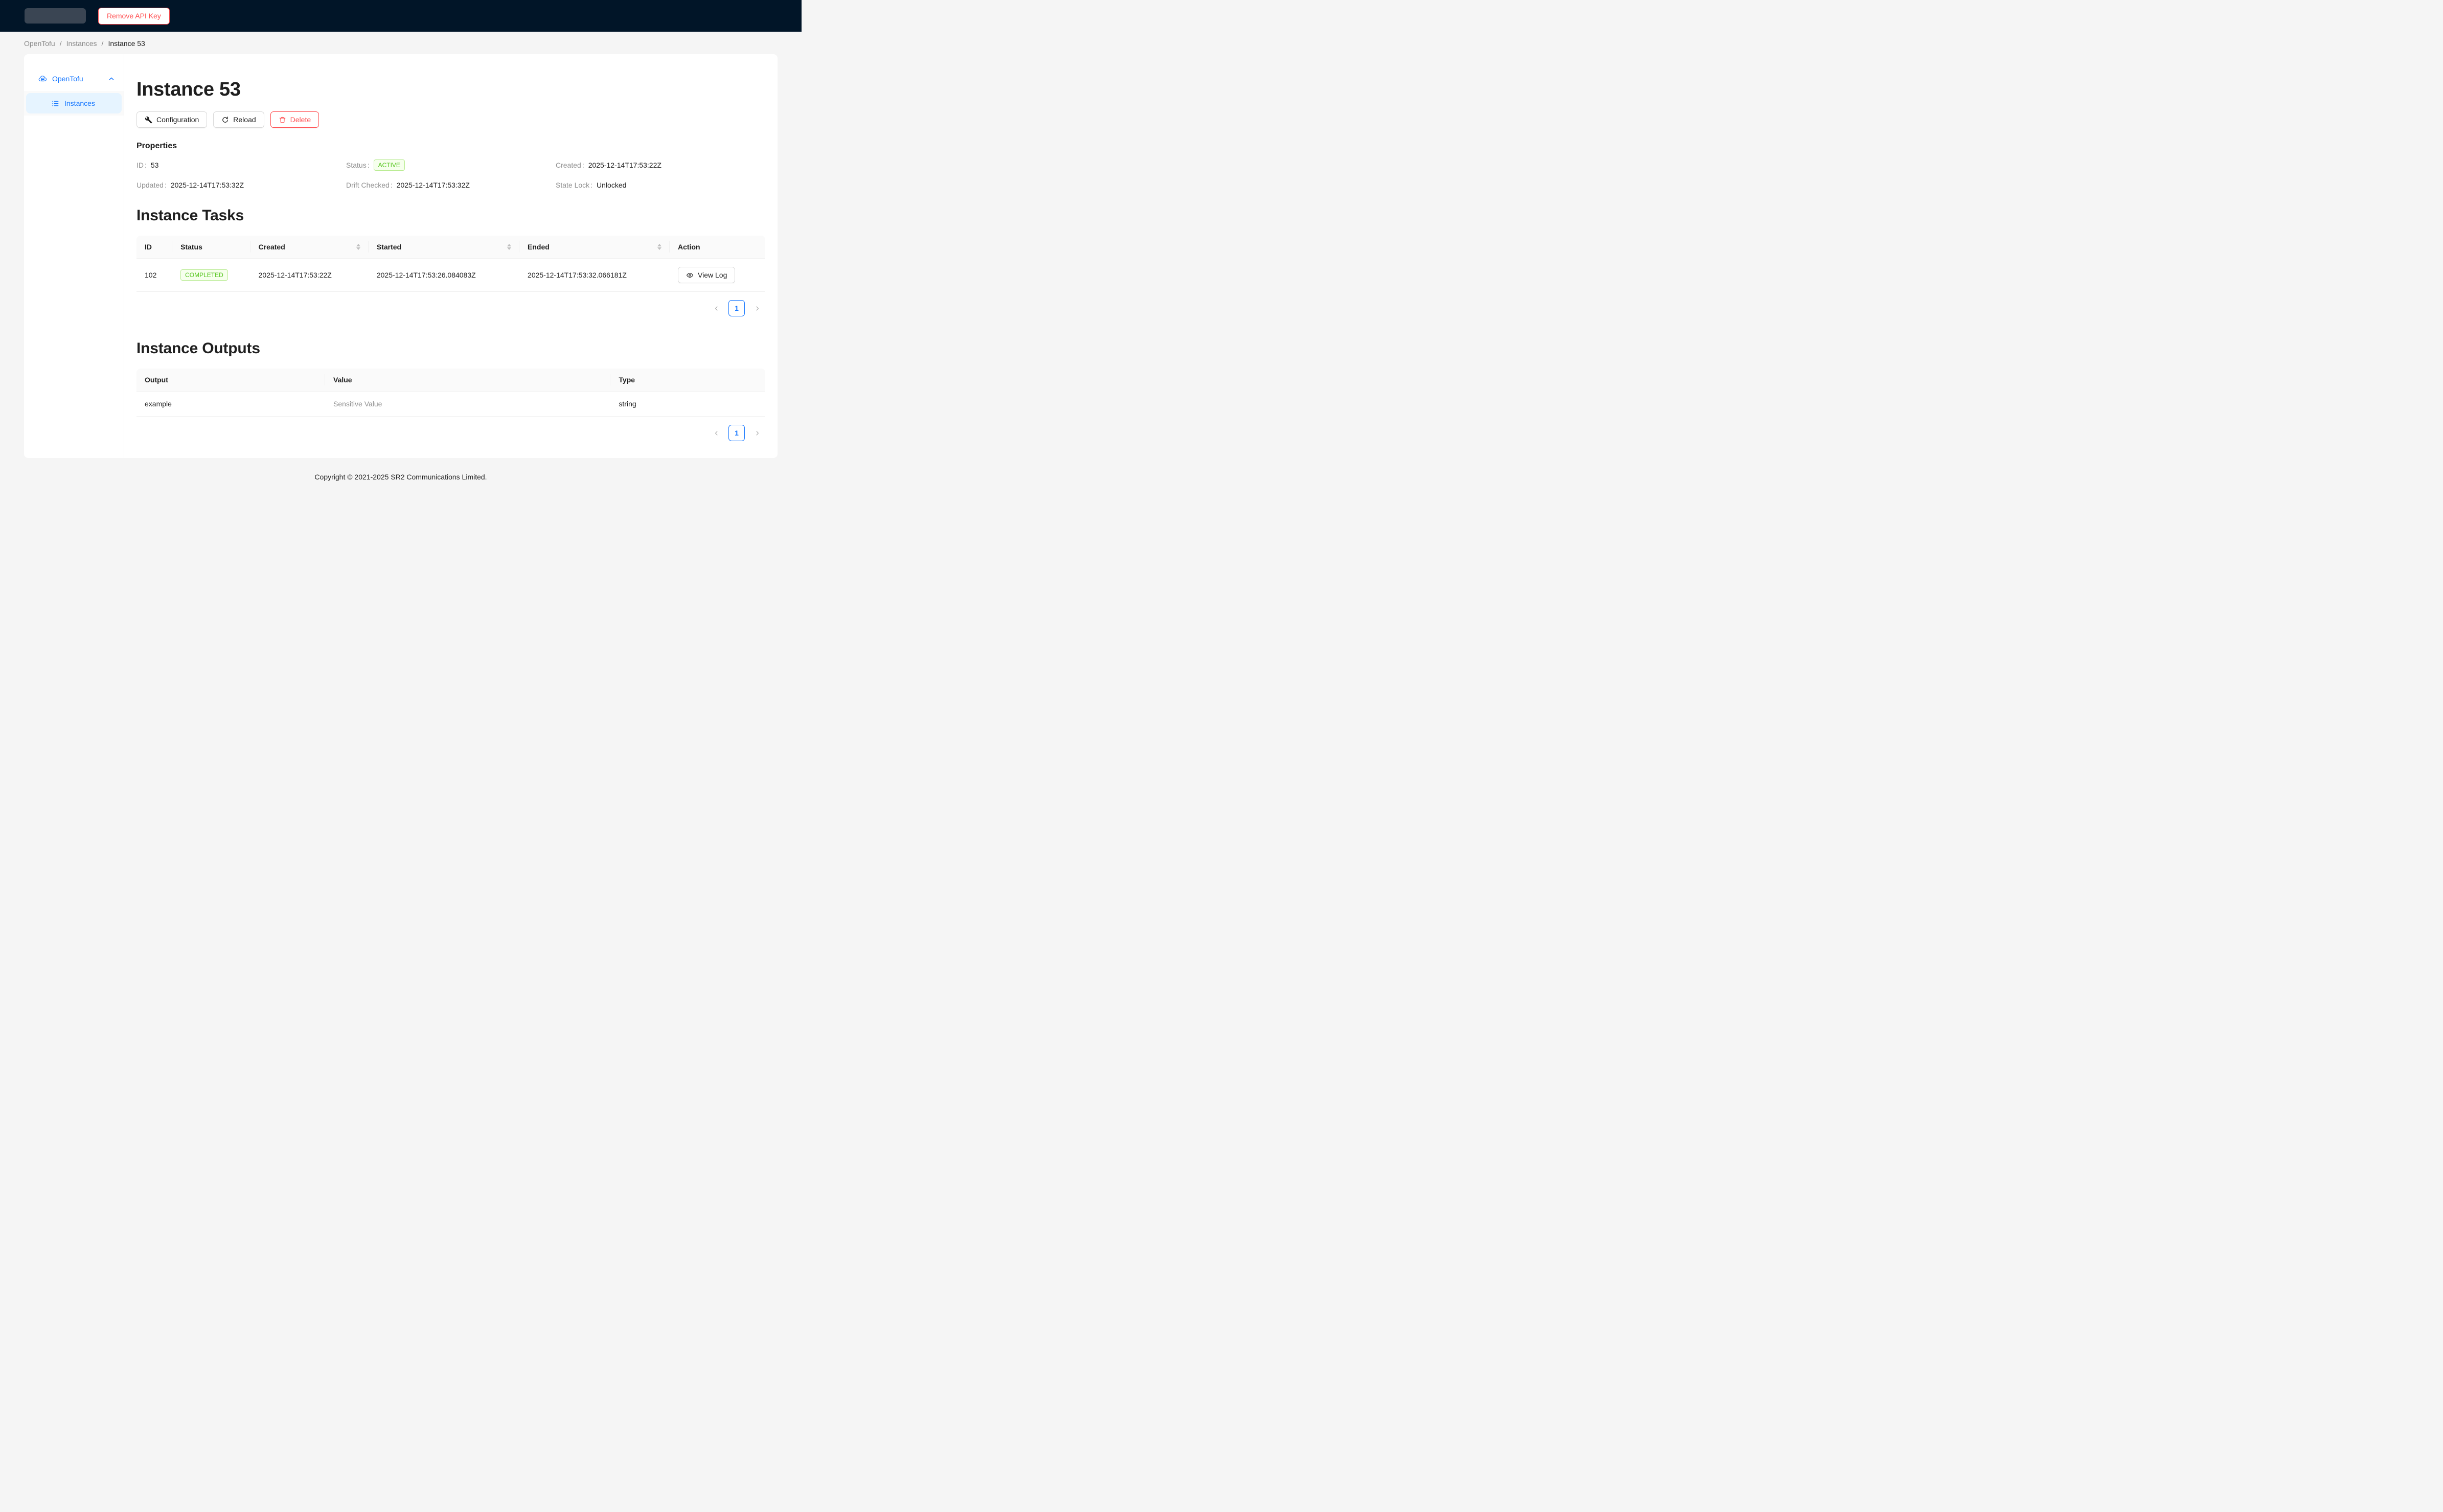 The height and width of the screenshot is (1512, 2443). Describe the element at coordinates (230, 405) in the screenshot. I see `output-name-cell: example` at that location.